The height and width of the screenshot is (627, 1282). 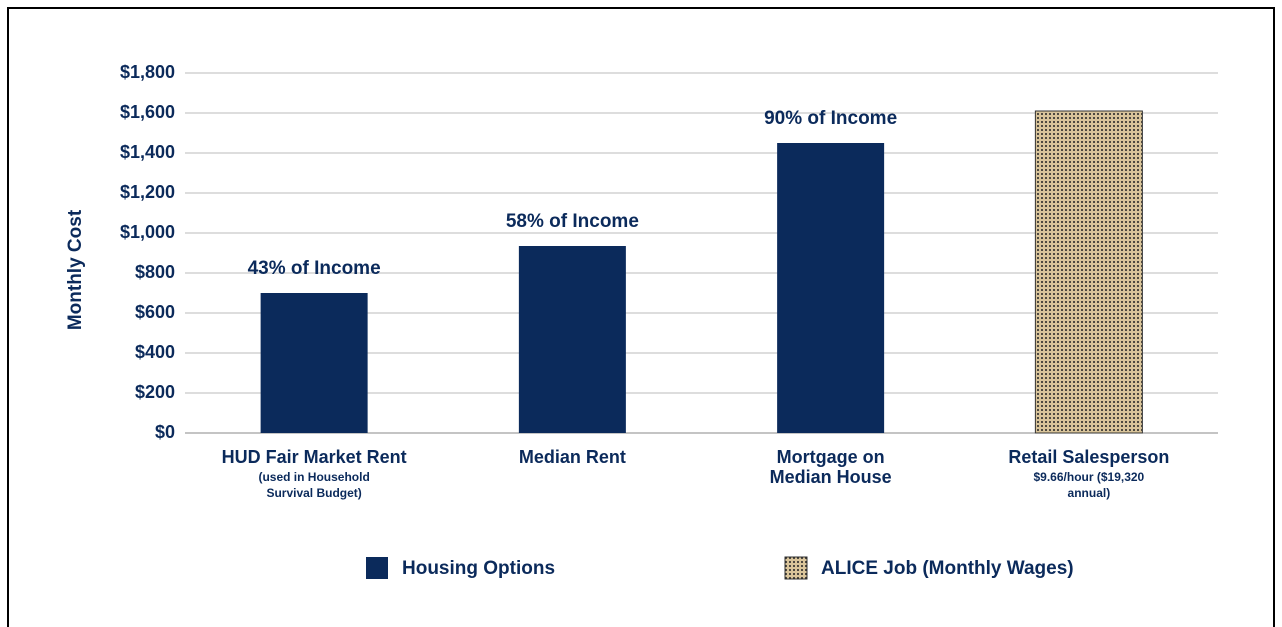 I want to click on y-tick-label: $1,400, so click(x=147, y=152).